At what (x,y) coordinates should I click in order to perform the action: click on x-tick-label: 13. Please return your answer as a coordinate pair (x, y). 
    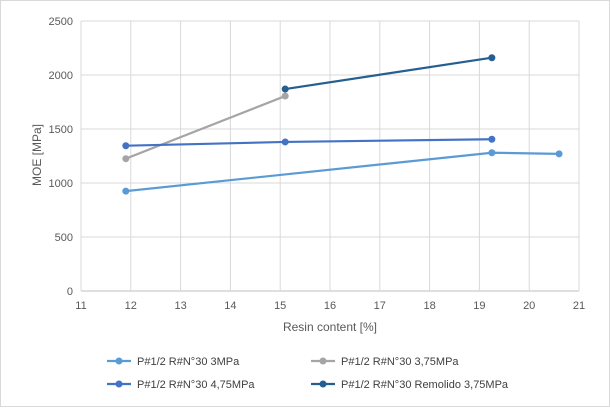
    Looking at the image, I should click on (180, 306).